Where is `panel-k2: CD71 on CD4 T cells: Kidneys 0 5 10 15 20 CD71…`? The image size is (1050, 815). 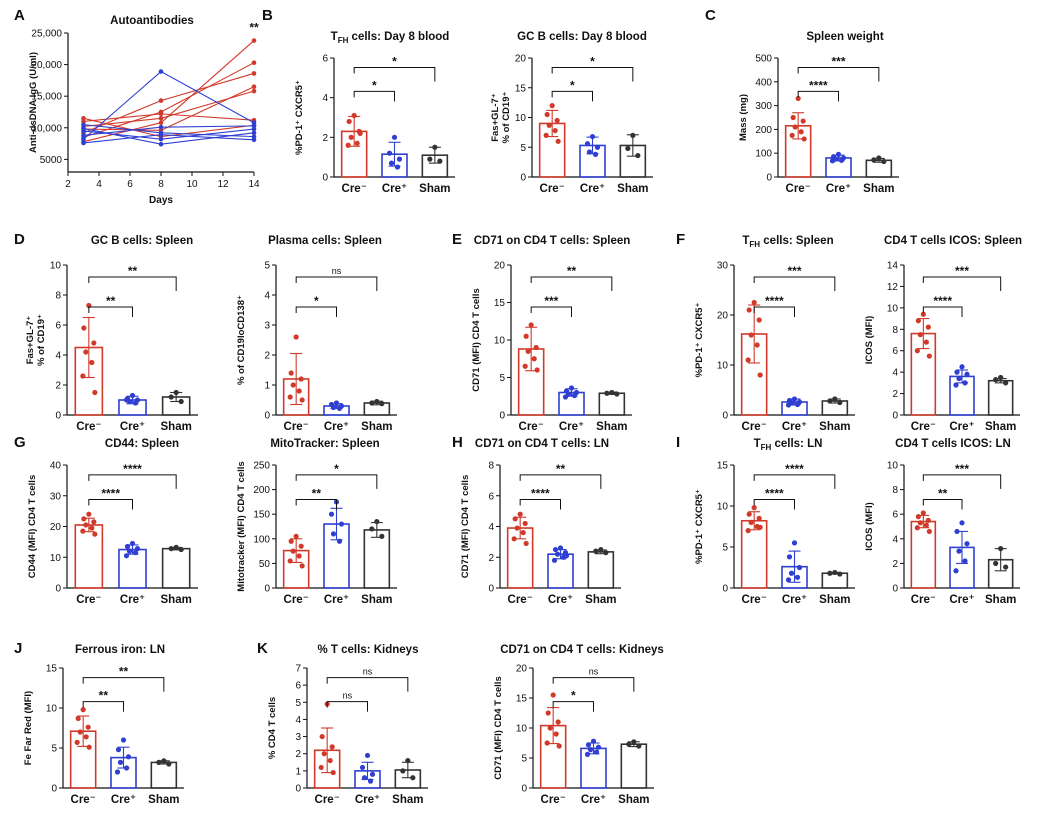
panel-k2: CD71 on CD4 T cells: Kidneys 0 5 10 15 20 CD71… is located at coordinates (578, 725).